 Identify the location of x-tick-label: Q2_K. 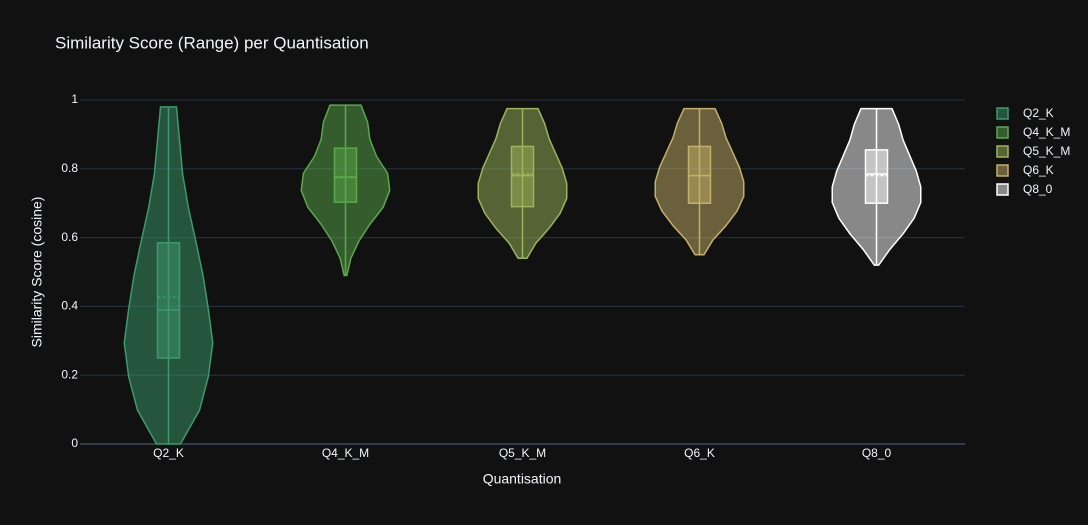
(168, 453).